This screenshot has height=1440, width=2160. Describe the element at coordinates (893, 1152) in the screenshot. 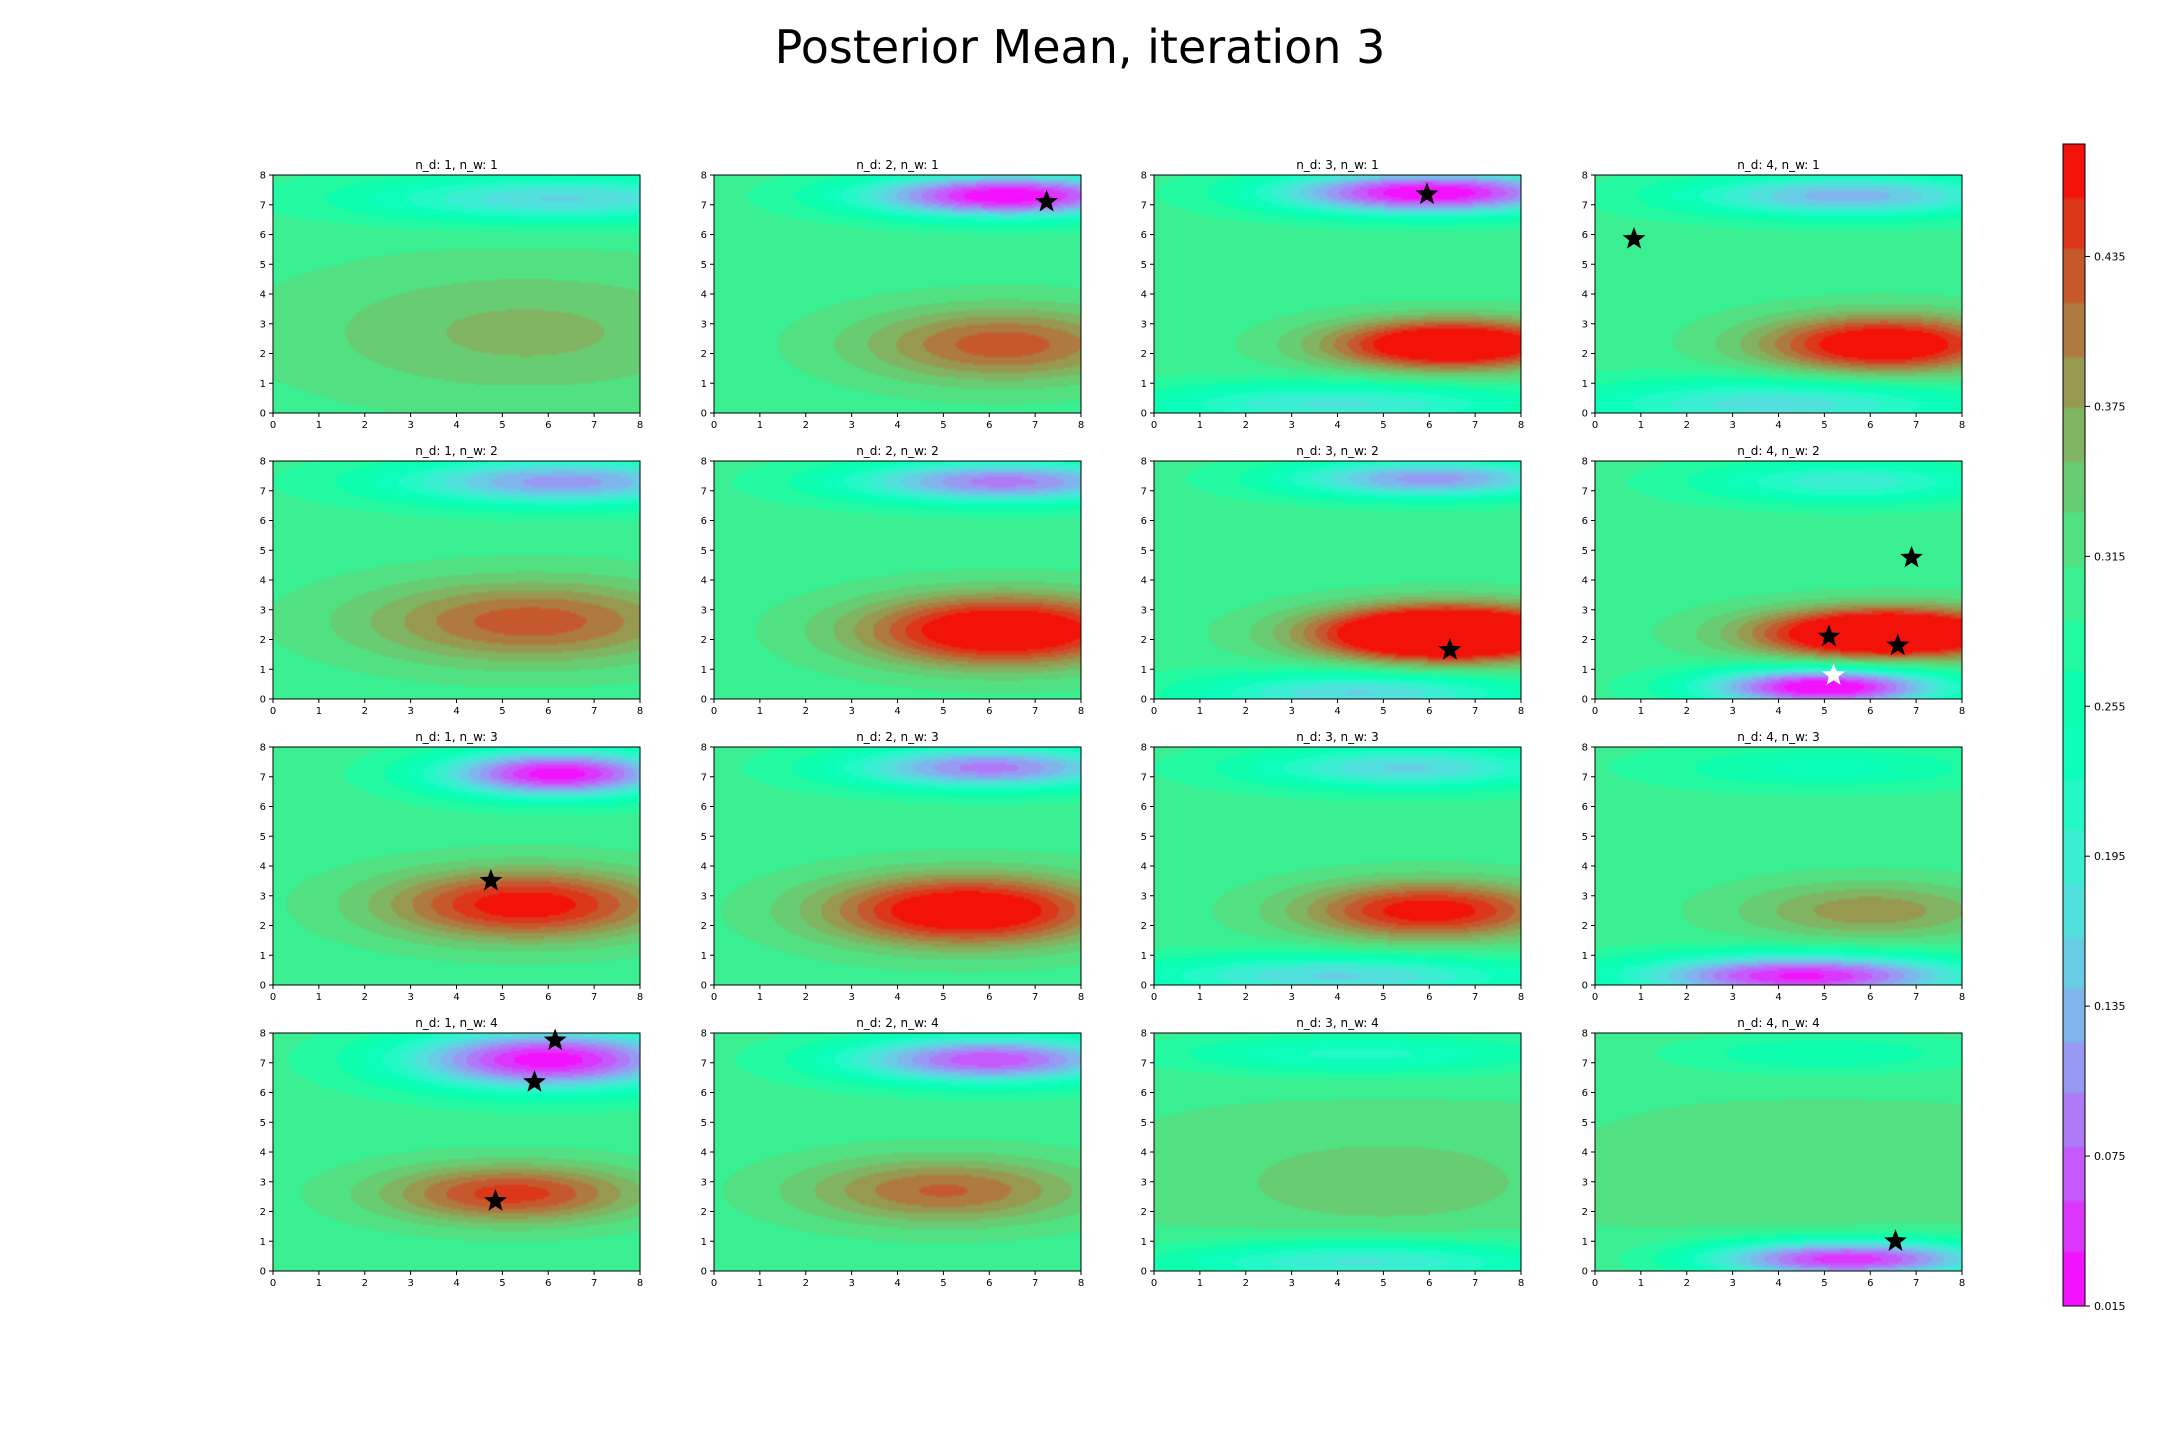

I see `panel-14: n_d: 2, n_w: 4 0 1 2 3 4 5 6 7 8 0 1 2 3 4 5 6 7 8` at that location.